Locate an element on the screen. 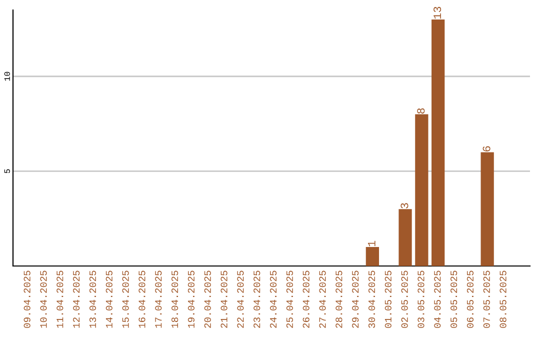  x-tick-label: 11.04.2025 is located at coordinates (60, 299).